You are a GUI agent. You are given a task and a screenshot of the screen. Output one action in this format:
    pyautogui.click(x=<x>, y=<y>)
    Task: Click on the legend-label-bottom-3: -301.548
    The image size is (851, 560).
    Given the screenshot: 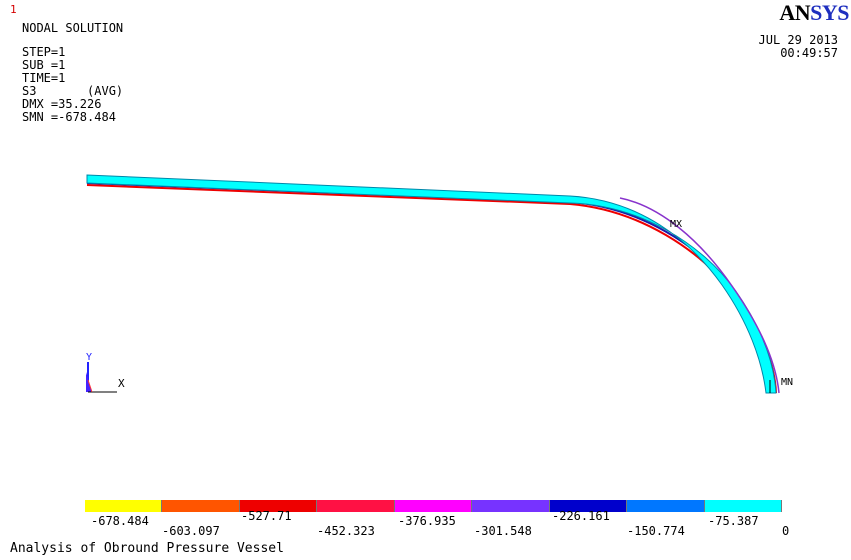 What is the action you would take?
    pyautogui.click(x=503, y=531)
    